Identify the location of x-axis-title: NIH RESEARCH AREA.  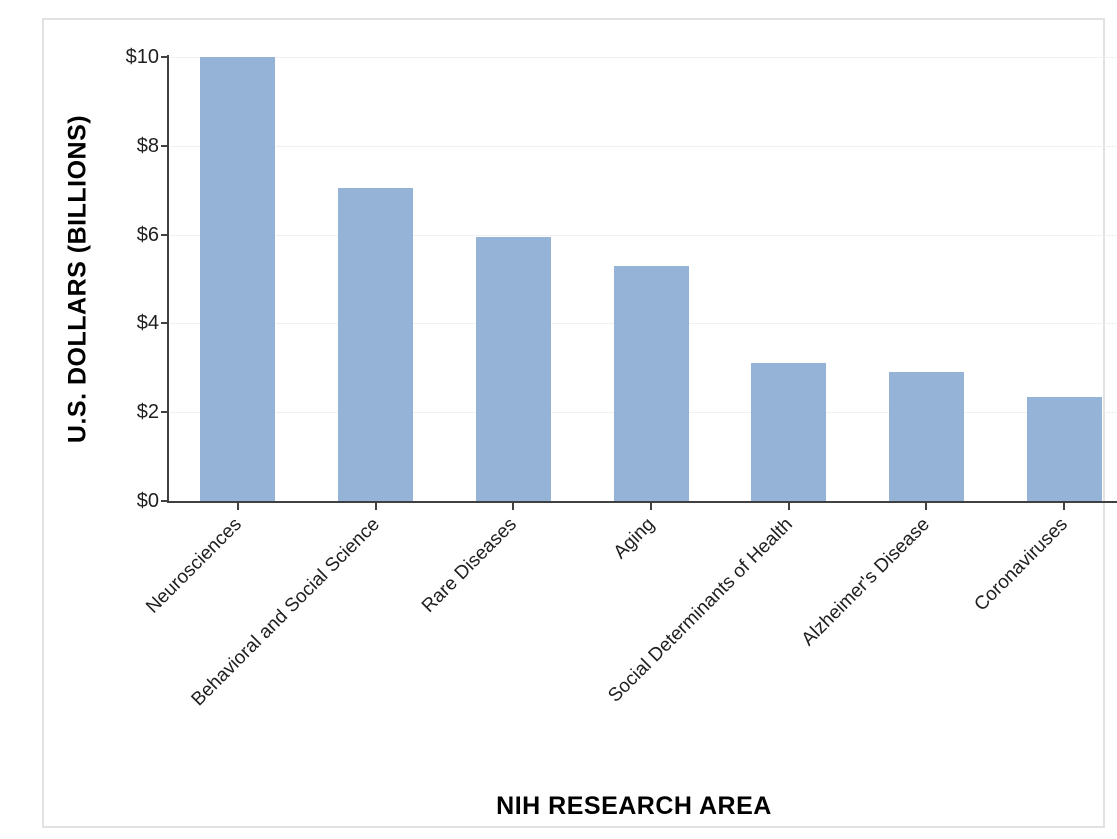
(634, 806).